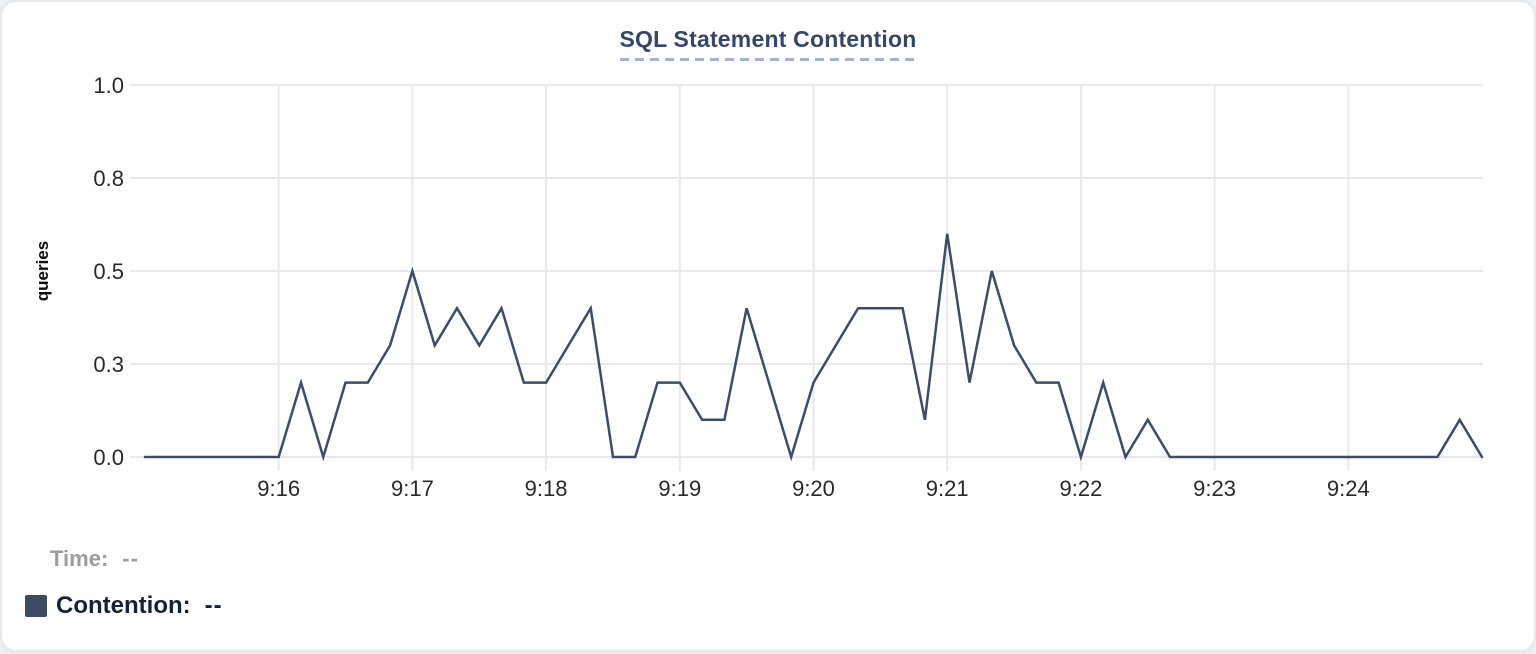 This screenshot has height=654, width=1536. What do you see at coordinates (130, 559) in the screenshot?
I see `time-readout-value: --` at bounding box center [130, 559].